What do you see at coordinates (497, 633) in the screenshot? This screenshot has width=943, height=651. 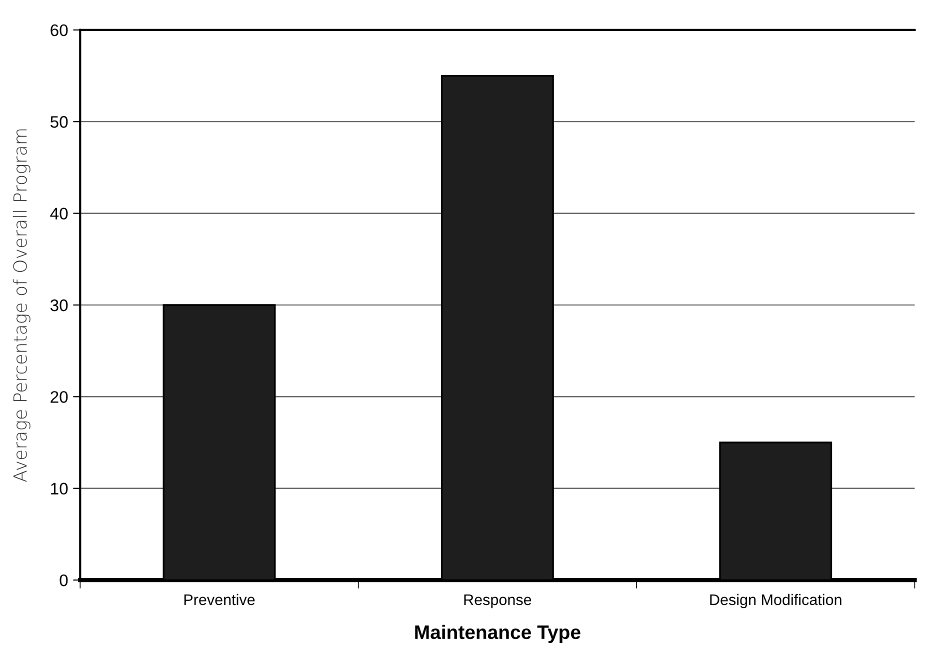 I see `x-axis-title: Maintenance Type` at bounding box center [497, 633].